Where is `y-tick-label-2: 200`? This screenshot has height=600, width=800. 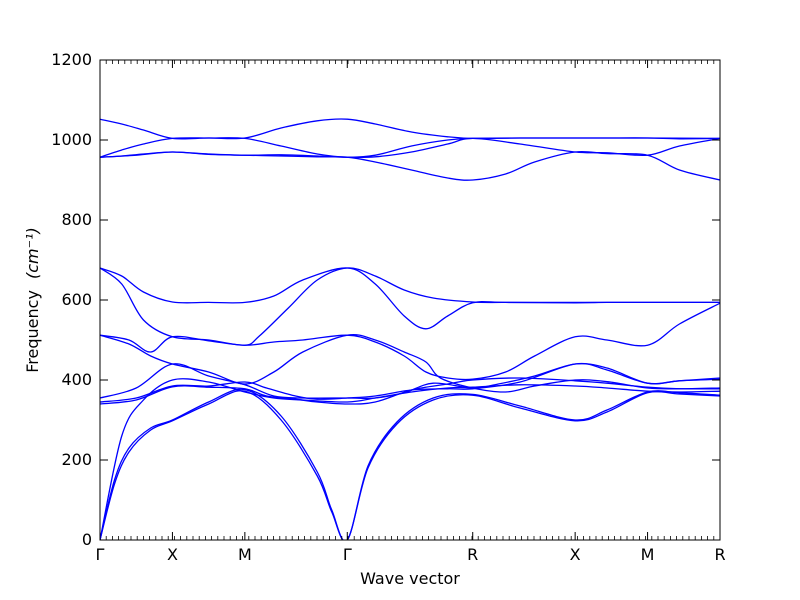 y-tick-label-2: 200 is located at coordinates (76, 459).